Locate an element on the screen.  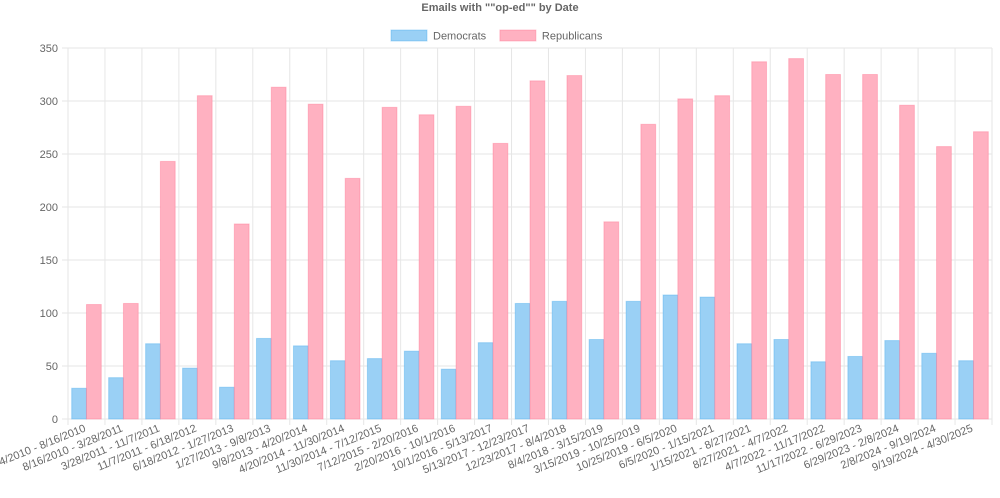
legend: Democrats Republicans is located at coordinates (496, 36).